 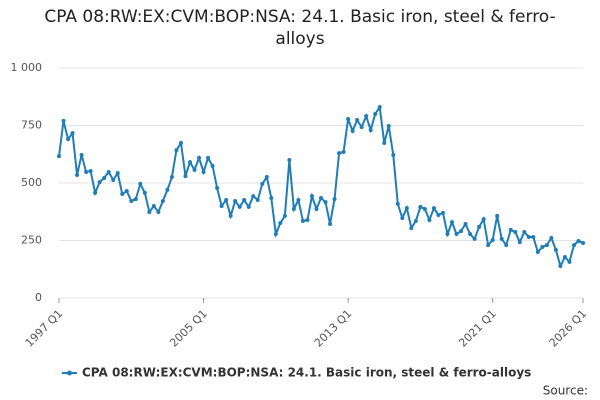 I want to click on x-tick-label: 2026 Q1, so click(x=568, y=328).